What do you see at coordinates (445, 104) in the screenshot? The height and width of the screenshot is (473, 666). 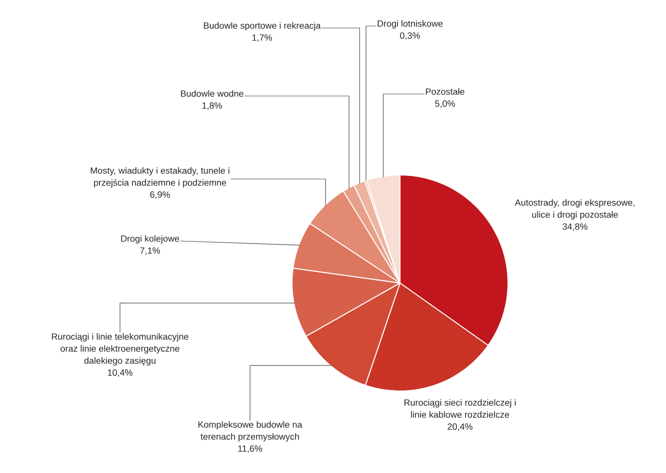 I see `data-label: 5,0%` at bounding box center [445, 104].